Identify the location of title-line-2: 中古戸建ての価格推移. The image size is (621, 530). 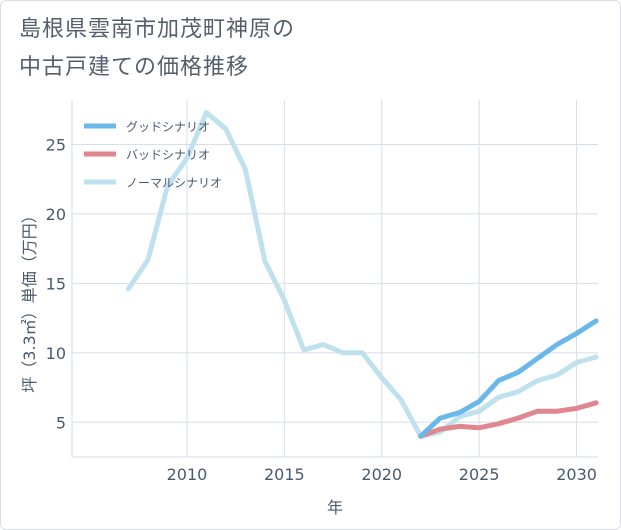
(134, 67).